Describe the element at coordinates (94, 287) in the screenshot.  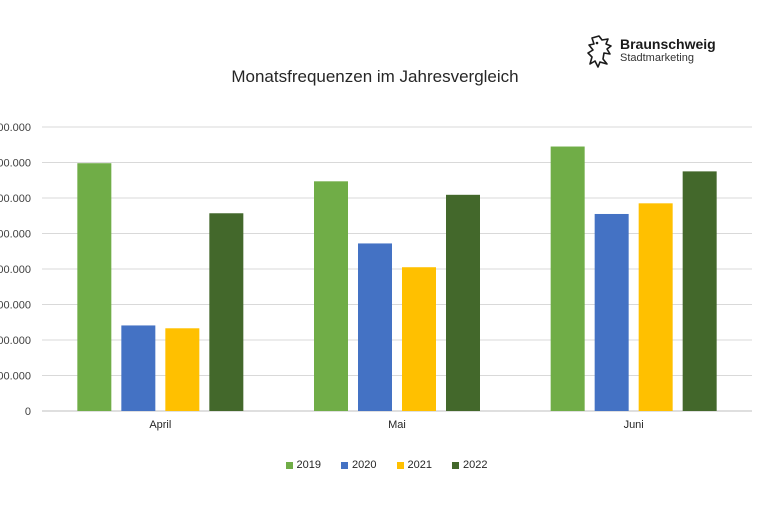
I see `bar-2019-april` at that location.